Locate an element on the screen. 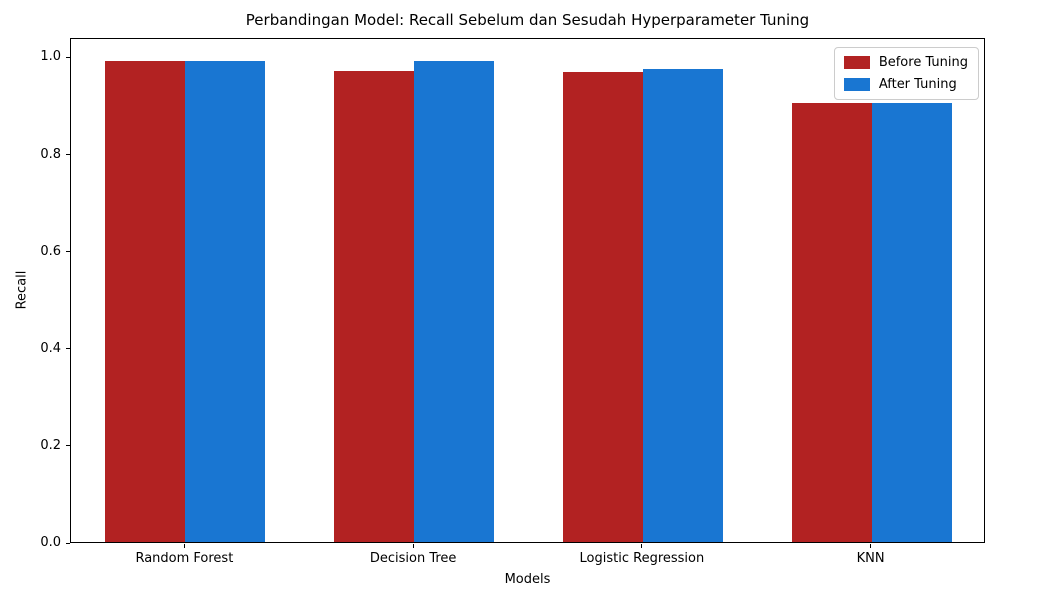 This screenshot has height=614, width=1059. x-tick-label-decision-tree: Decision Tree is located at coordinates (413, 558).